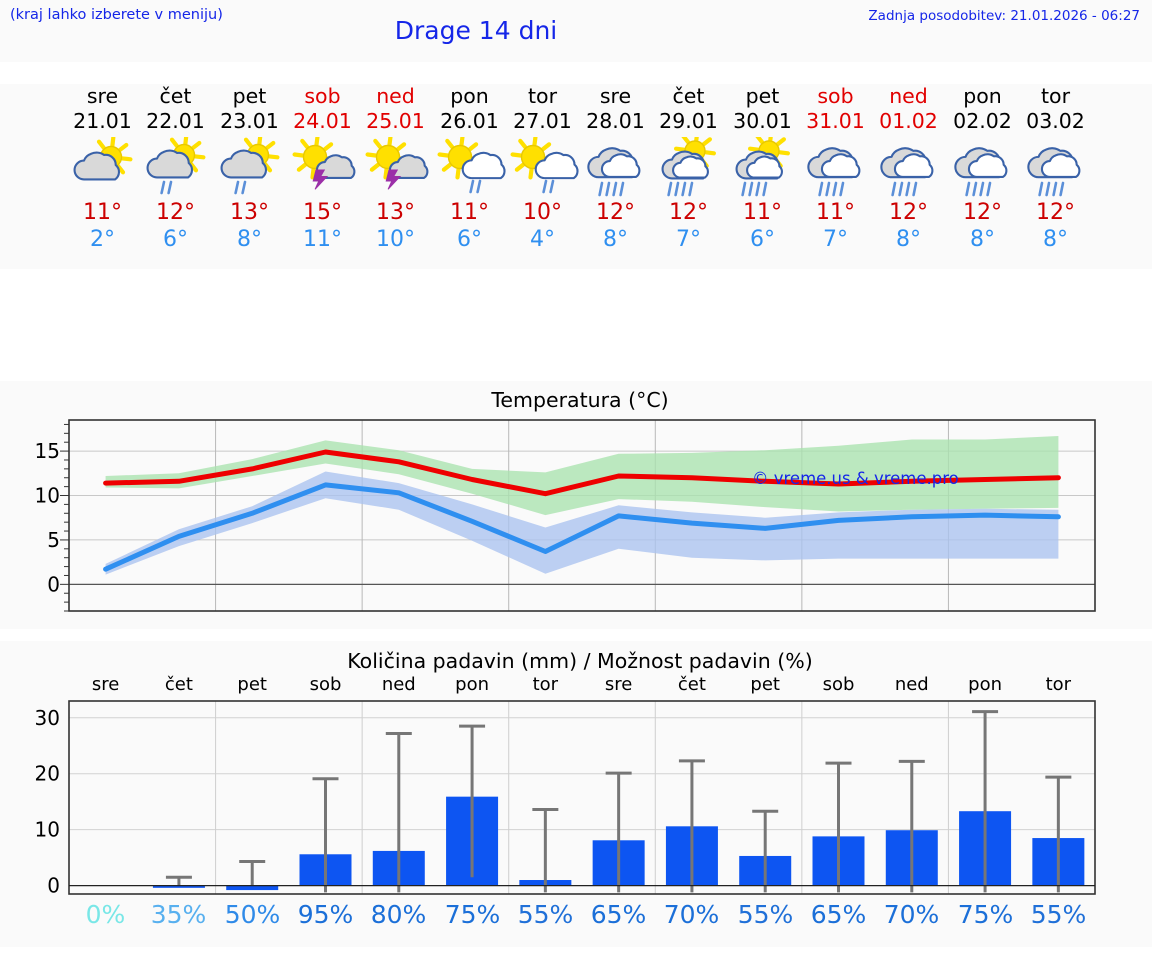 The height and width of the screenshot is (975, 1152). What do you see at coordinates (1055, 168) in the screenshot?
I see `day-column: tor 03.02 12° 8°` at bounding box center [1055, 168].